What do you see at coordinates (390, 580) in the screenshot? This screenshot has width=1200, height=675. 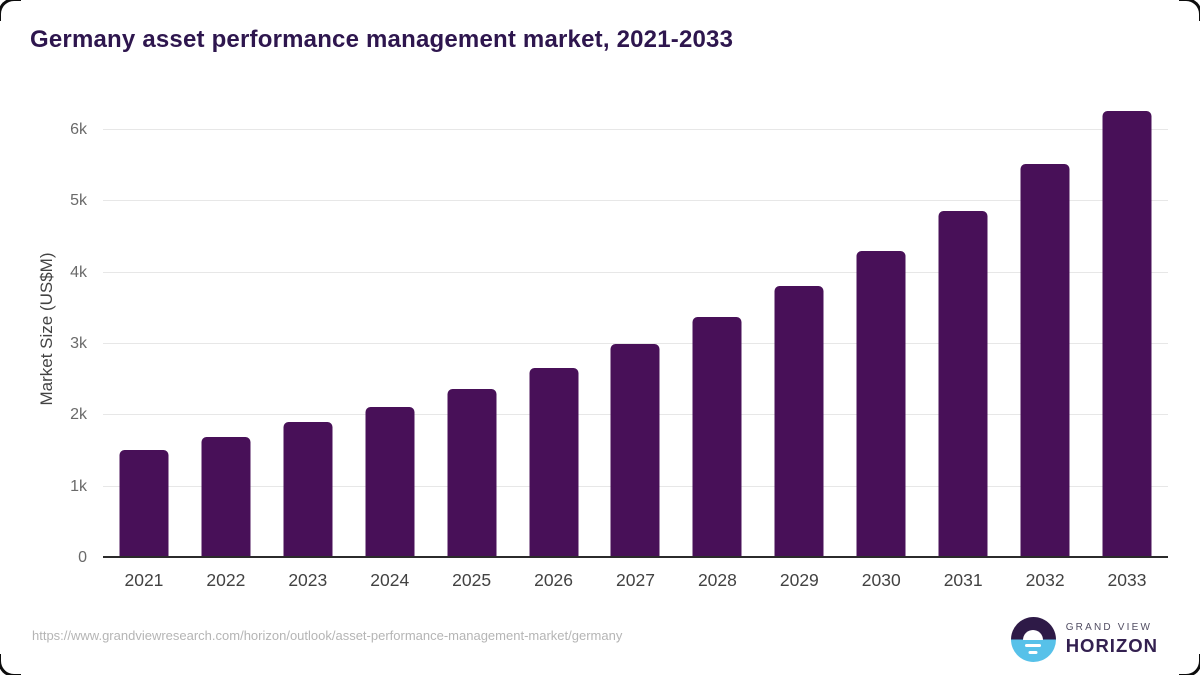 I see `x-tick-label: 2024` at bounding box center [390, 580].